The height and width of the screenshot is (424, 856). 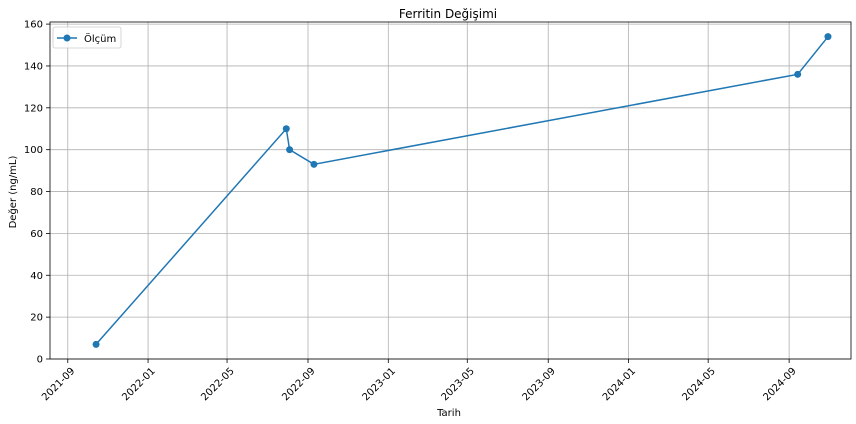 What do you see at coordinates (698, 384) in the screenshot?
I see `x-tick-label: 2024-05` at bounding box center [698, 384].